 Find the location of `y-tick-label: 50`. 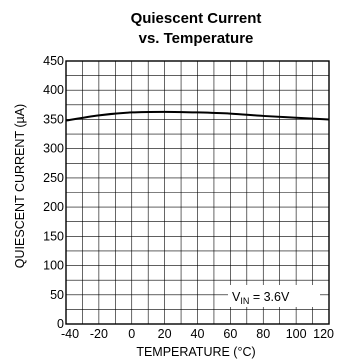

y-tick-label: 50 is located at coordinates (57, 295).